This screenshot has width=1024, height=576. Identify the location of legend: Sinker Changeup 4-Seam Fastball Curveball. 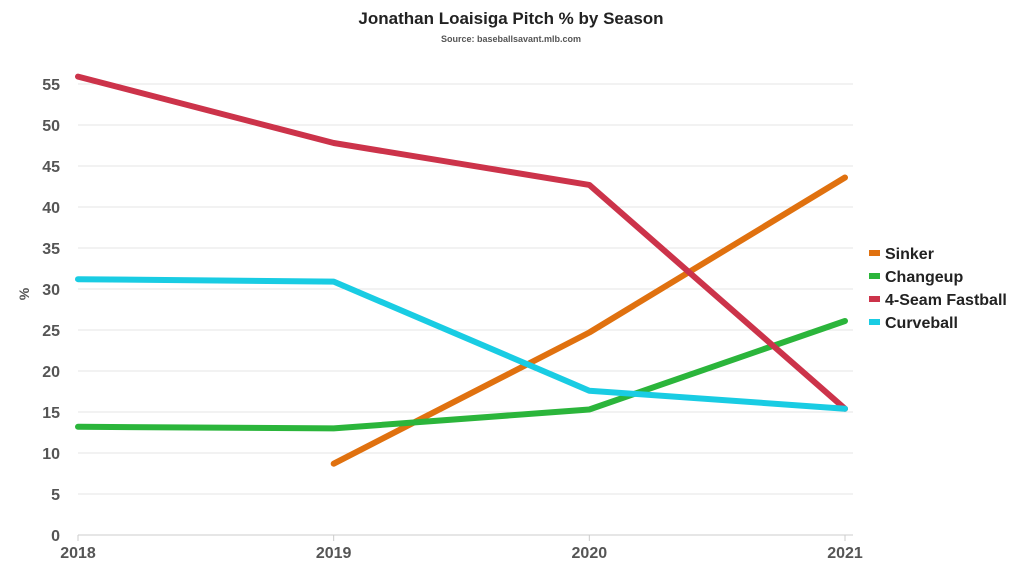
(938, 289).